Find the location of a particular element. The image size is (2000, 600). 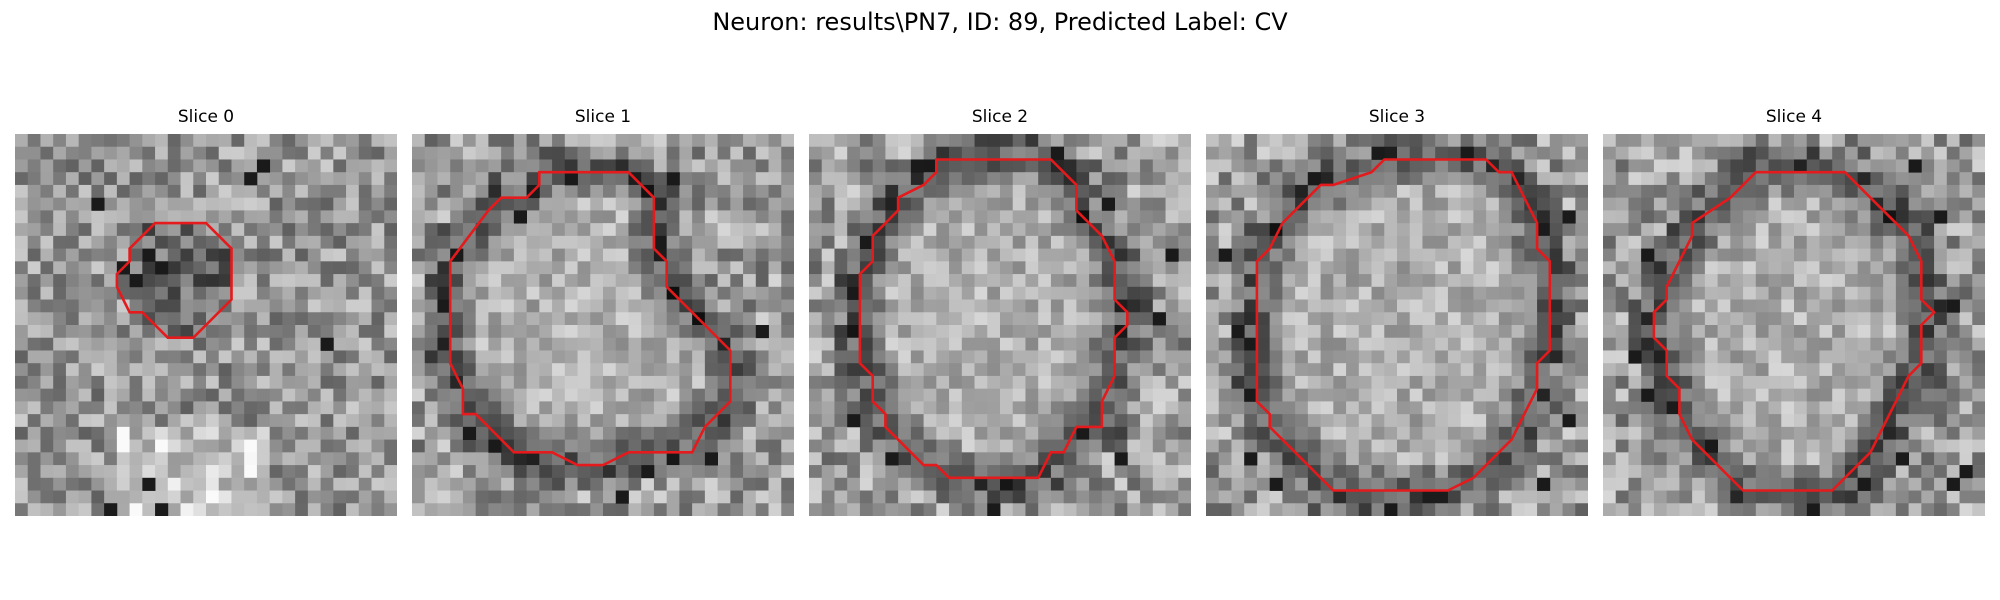

slice-title: Slice 1 is located at coordinates (603, 117).